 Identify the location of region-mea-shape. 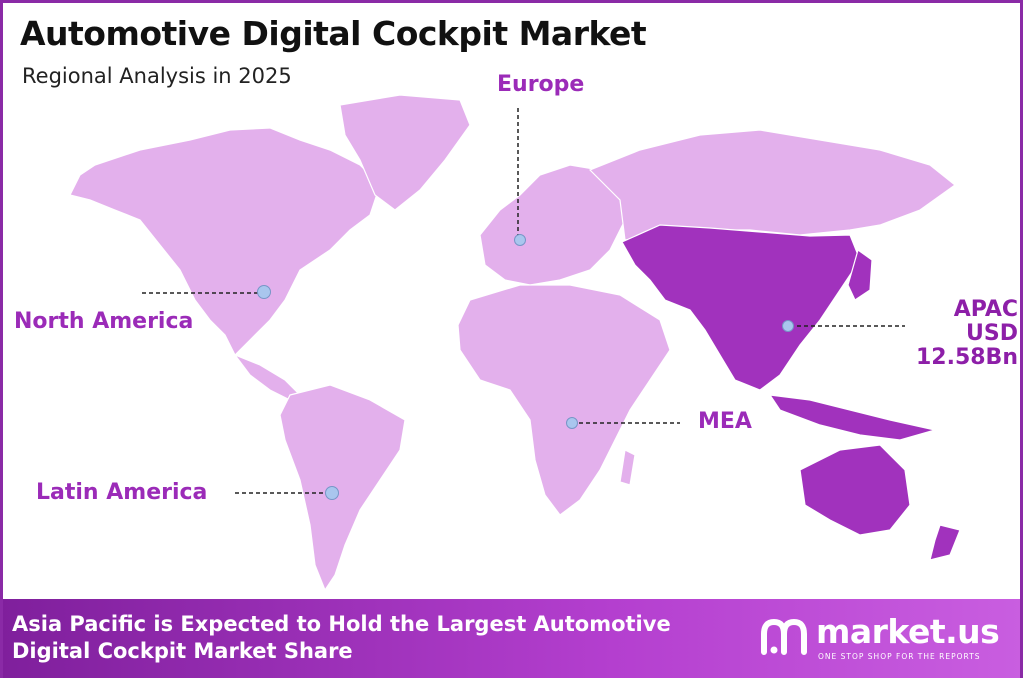
(564, 400).